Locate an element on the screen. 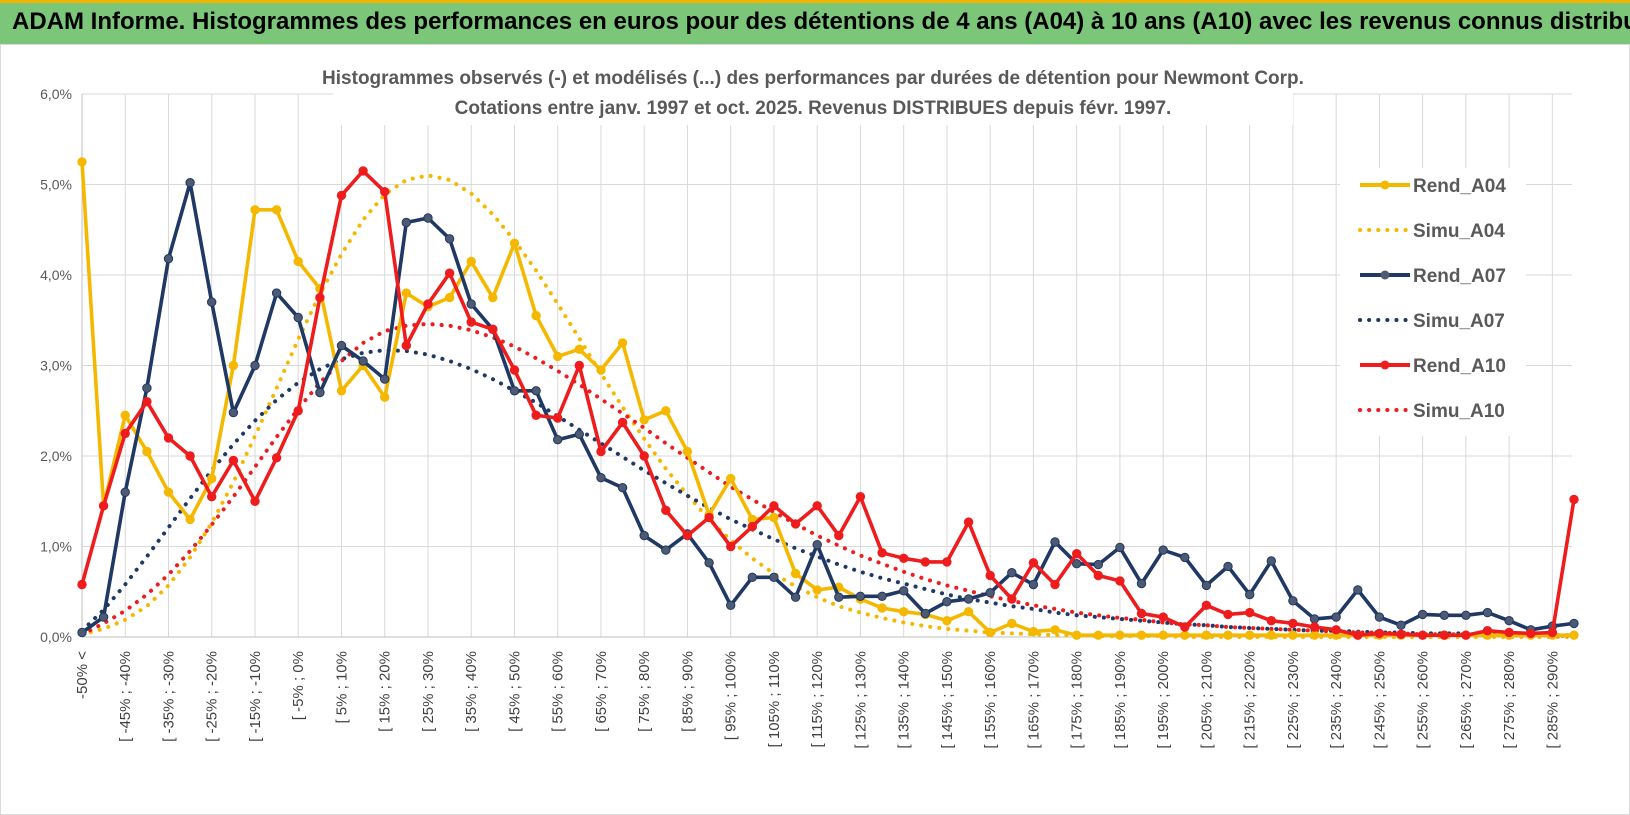 The width and height of the screenshot is (1630, 815). x-tick-label: [ 185% ; 190% is located at coordinates (1120, 700).